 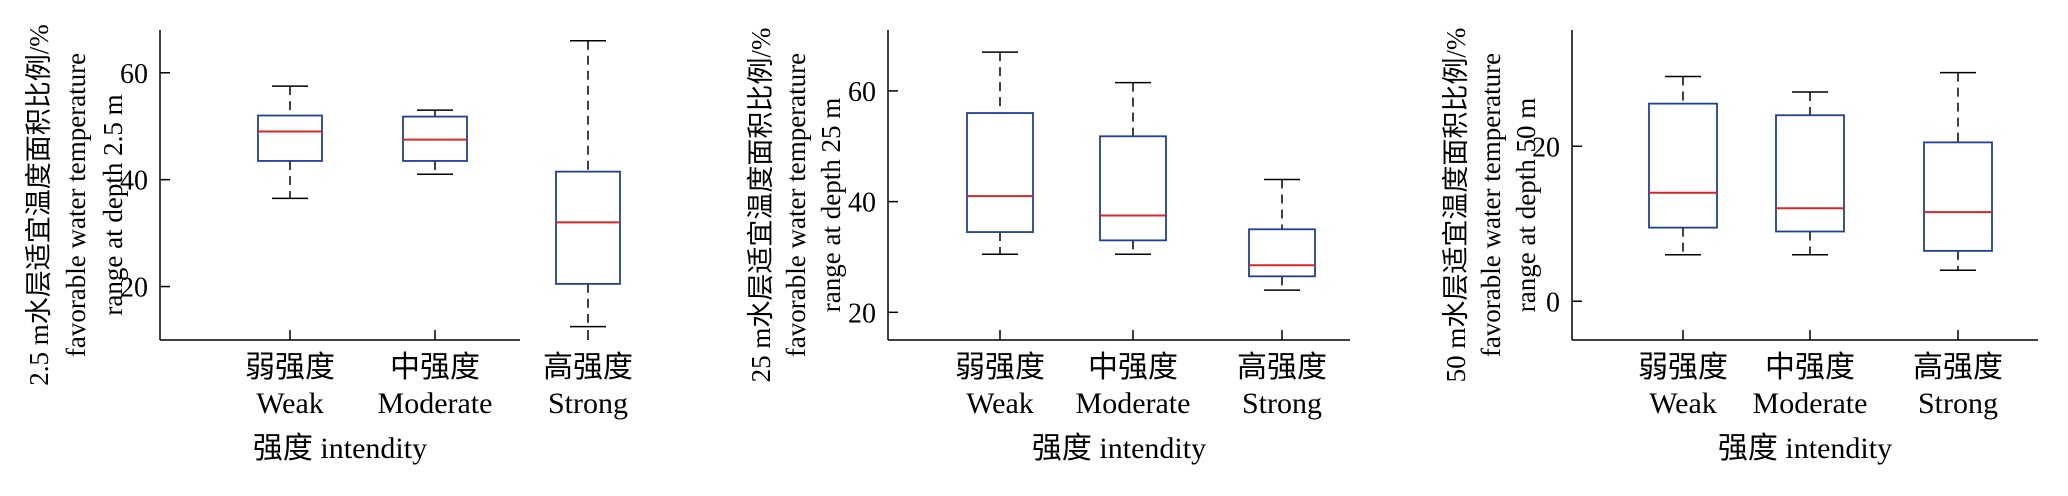 I want to click on y-tick-label: 0, so click(x=1553, y=302).